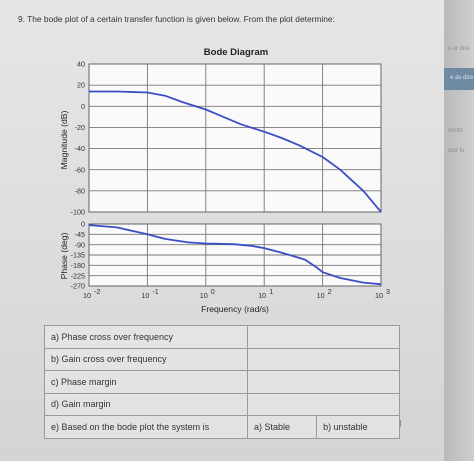  I want to click on side-panel-text: nents, so click(455, 131).